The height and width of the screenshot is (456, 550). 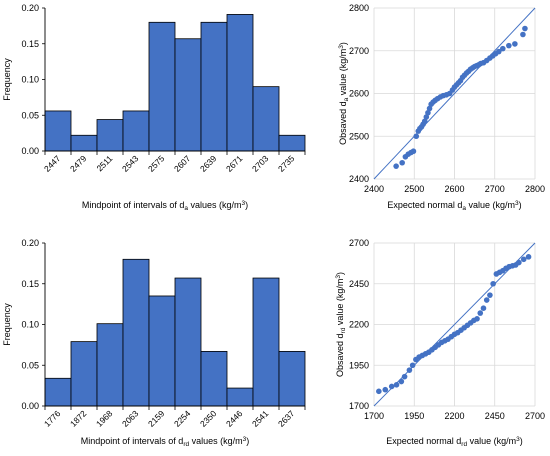 I want to click on x-tick-label: 1968, so click(x=104, y=418).